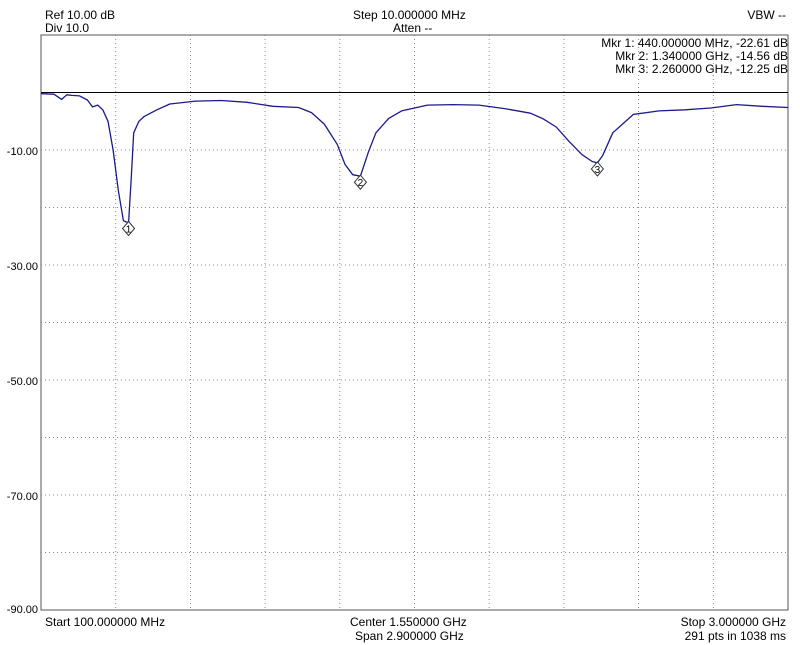  I want to click on marker-readout-1: Mkr 1: 440.000000 MHz, -22.61 dB, so click(694, 43).